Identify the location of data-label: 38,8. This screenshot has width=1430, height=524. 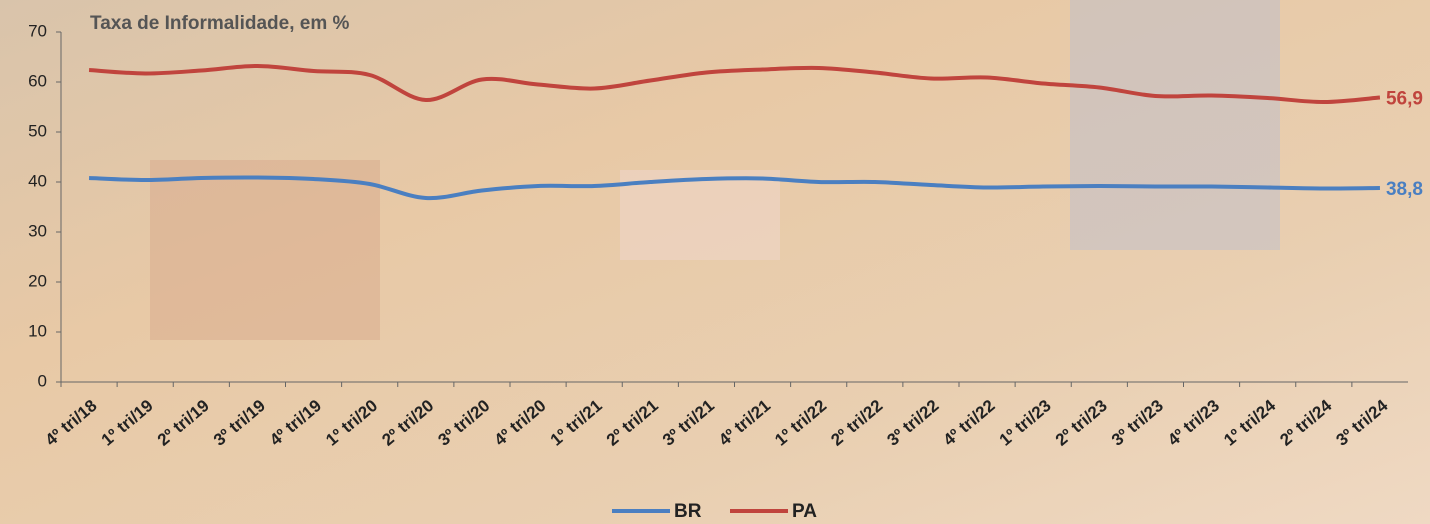
(1404, 189).